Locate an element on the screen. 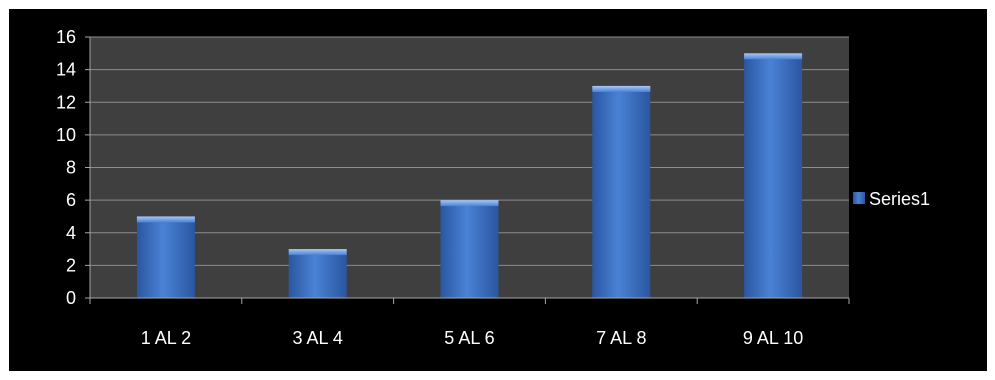 The width and height of the screenshot is (995, 380). y-tick-label-14: 14 is located at coordinates (66, 70).